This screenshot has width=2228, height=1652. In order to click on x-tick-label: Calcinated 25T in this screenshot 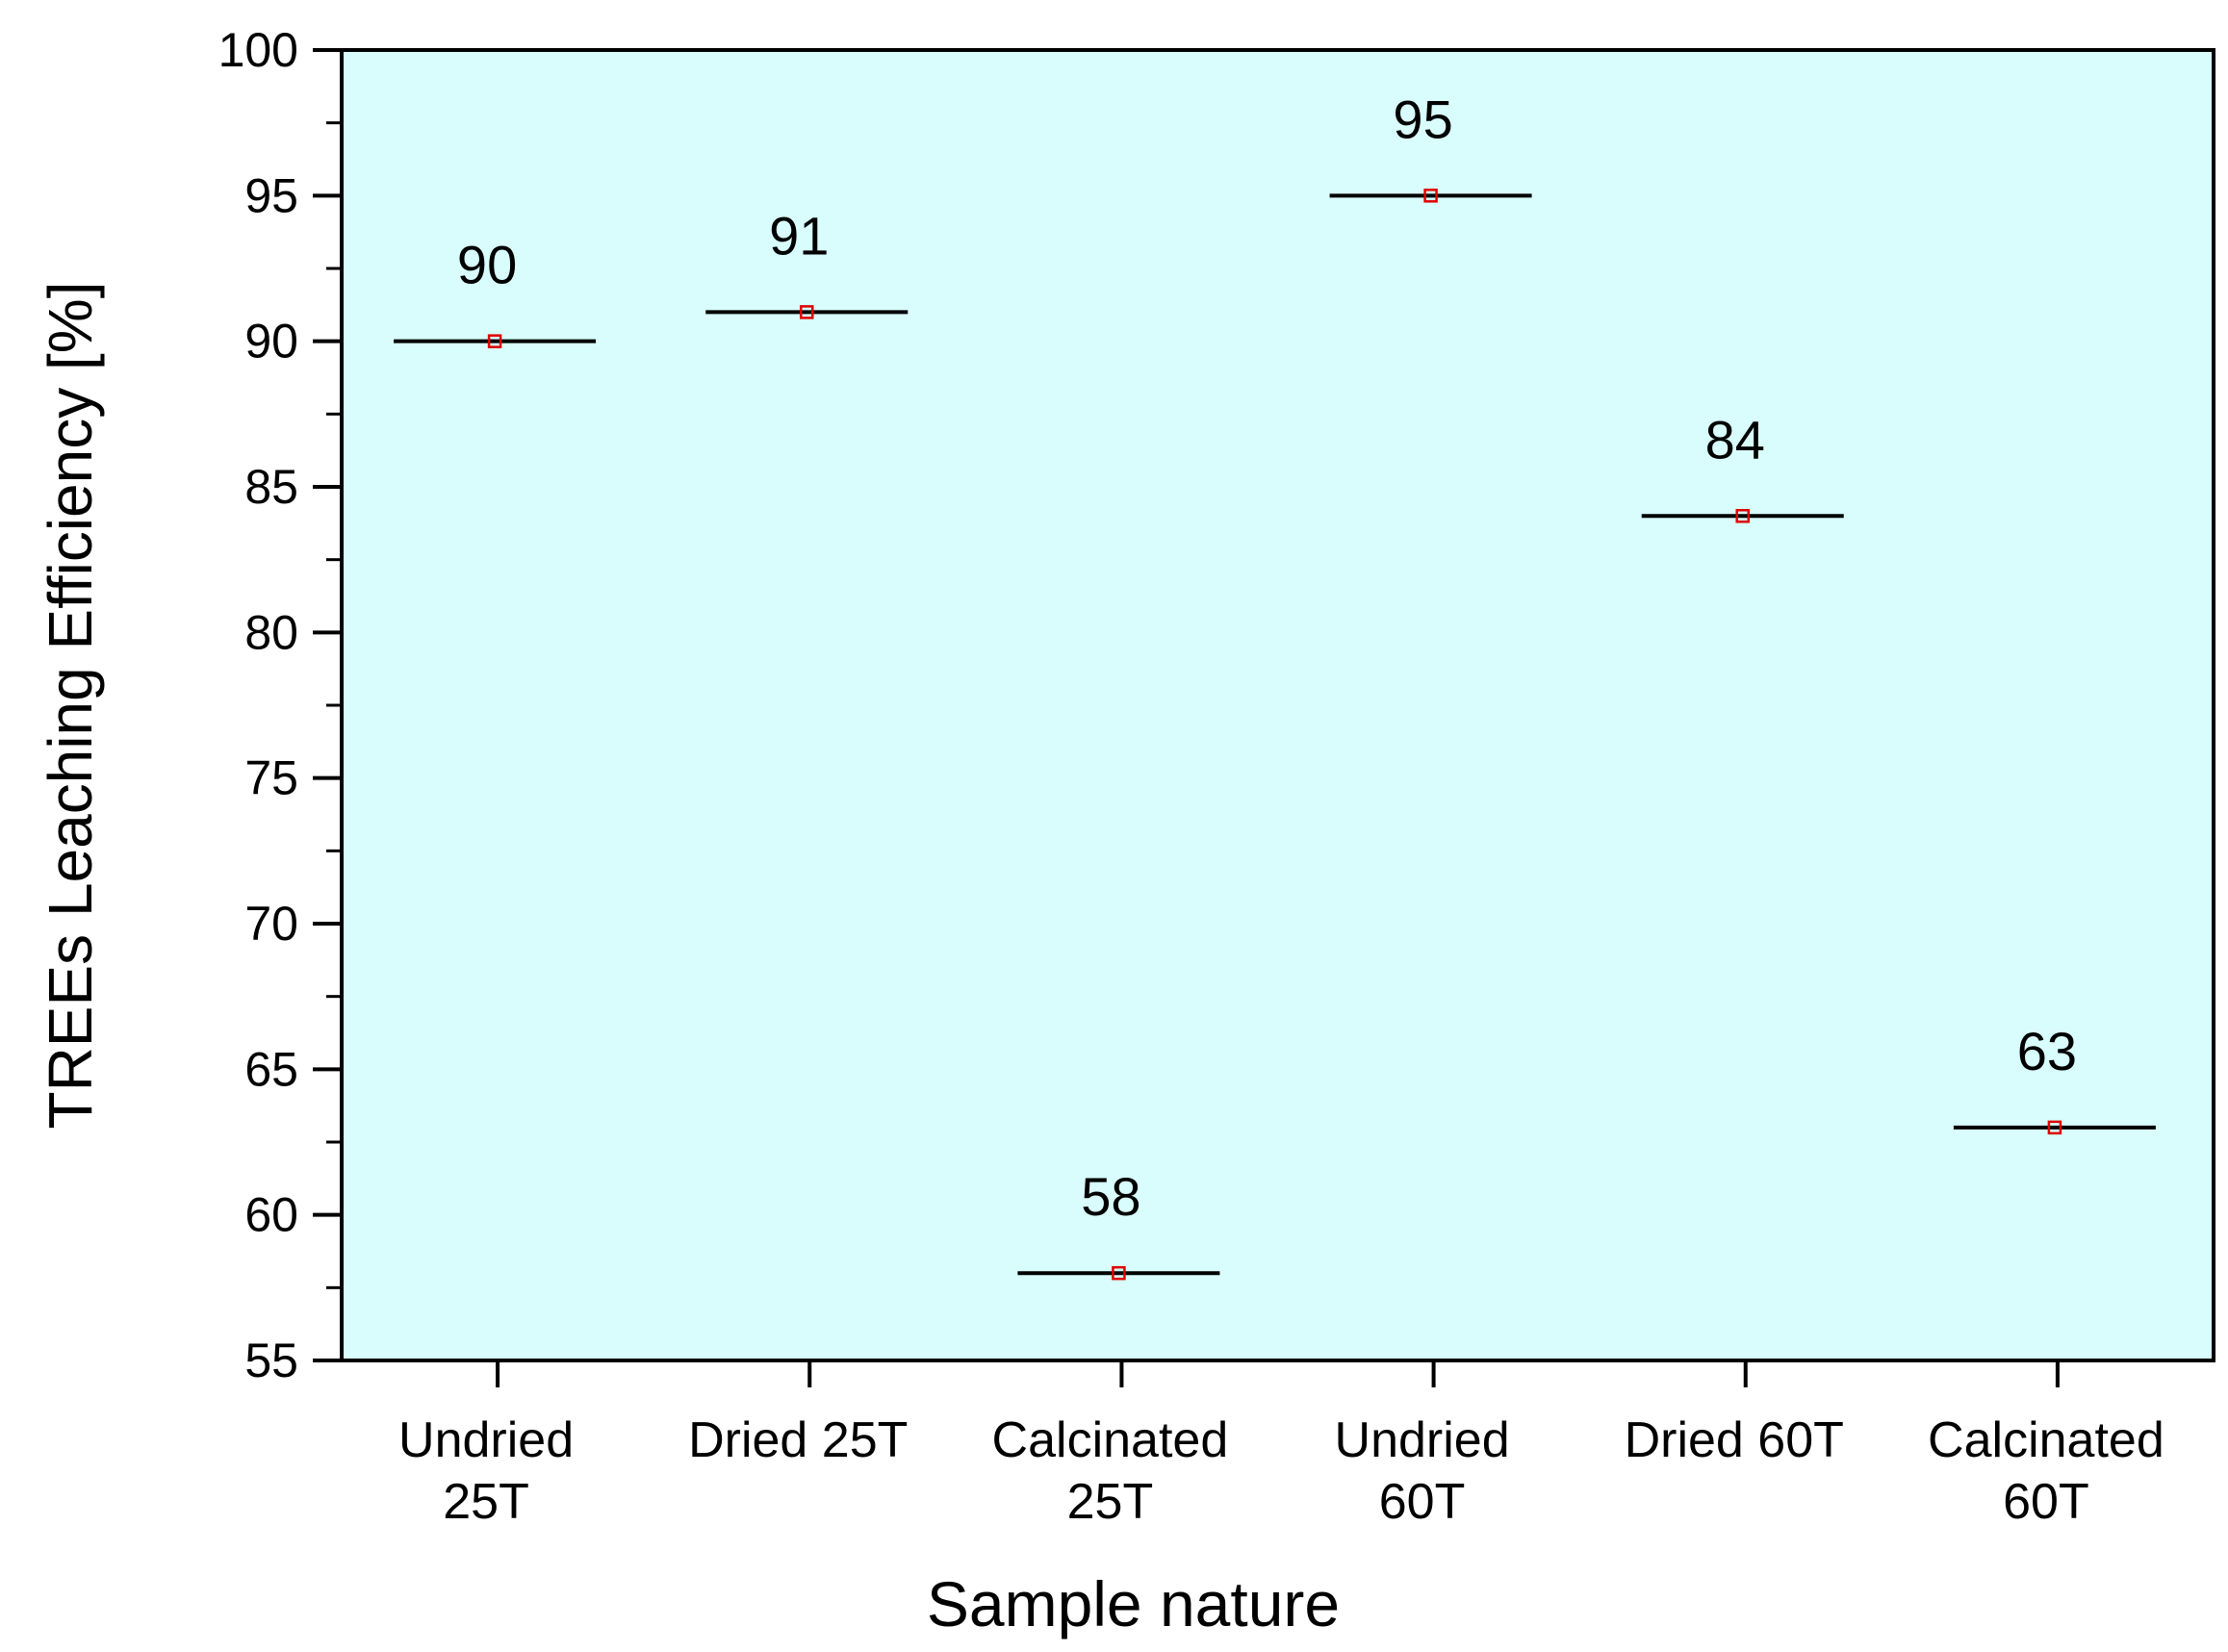, I will do `click(1110, 1471)`.